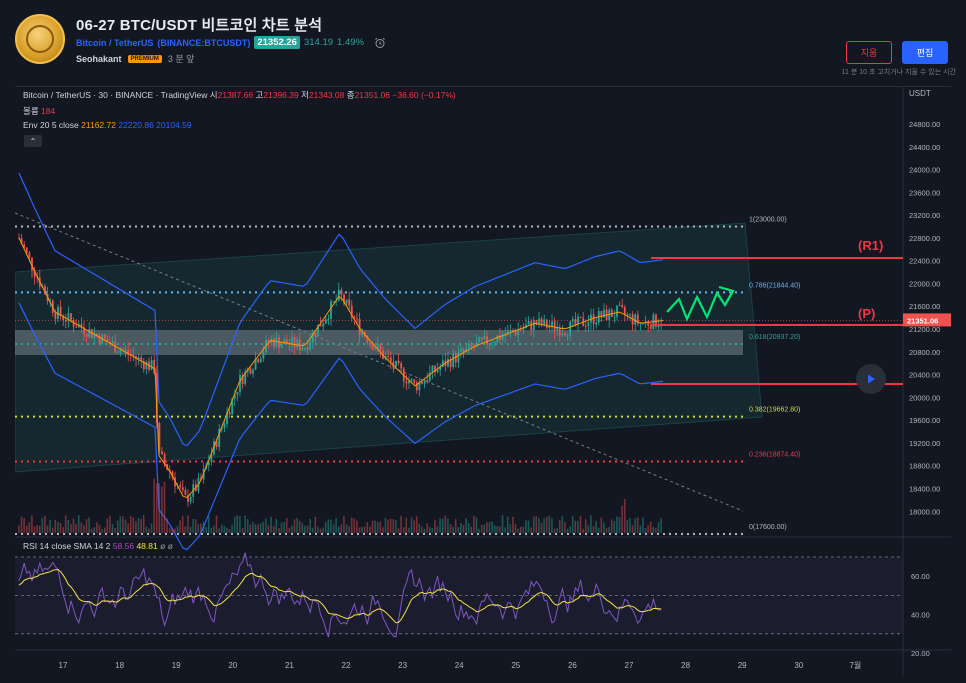  Describe the element at coordinates (869, 52) in the screenshot. I see `delete-button: 지움` at that location.